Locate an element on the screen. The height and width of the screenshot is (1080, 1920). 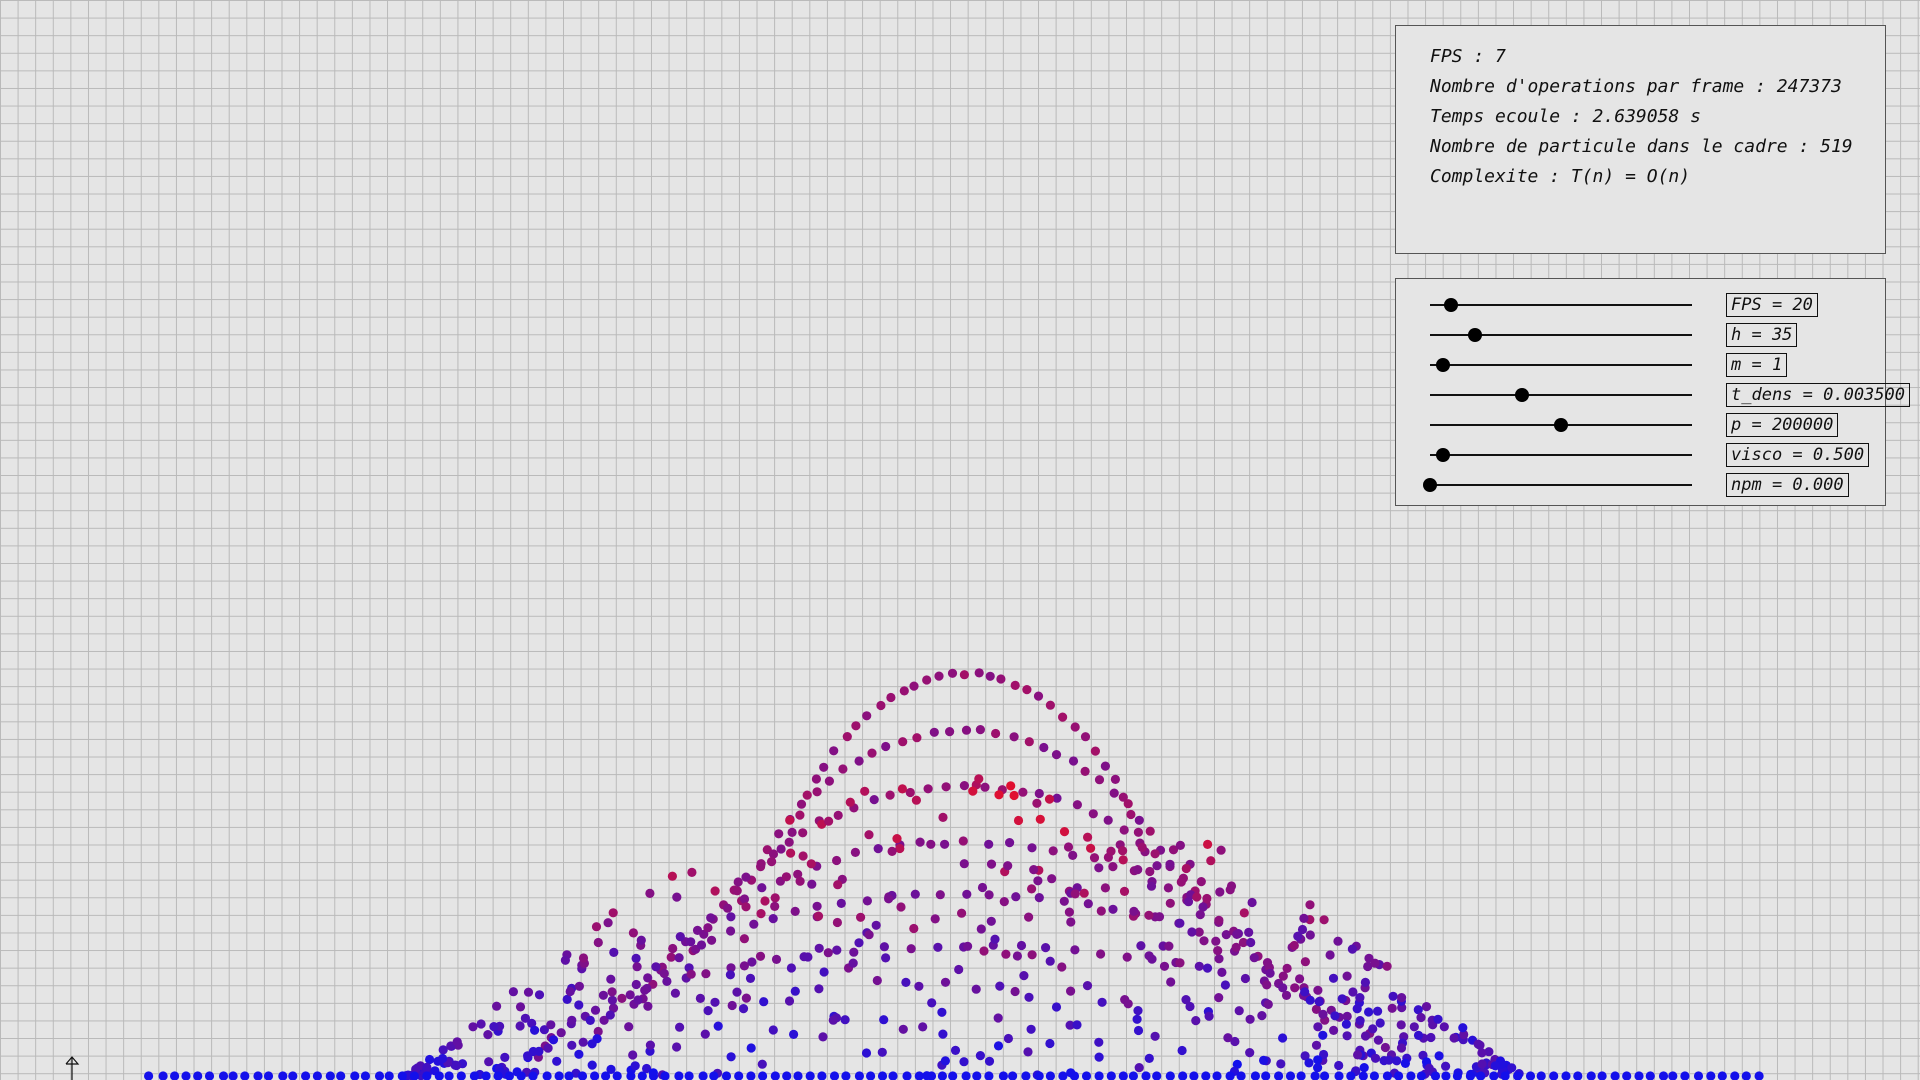
npm-slider is located at coordinates (1557, 485).